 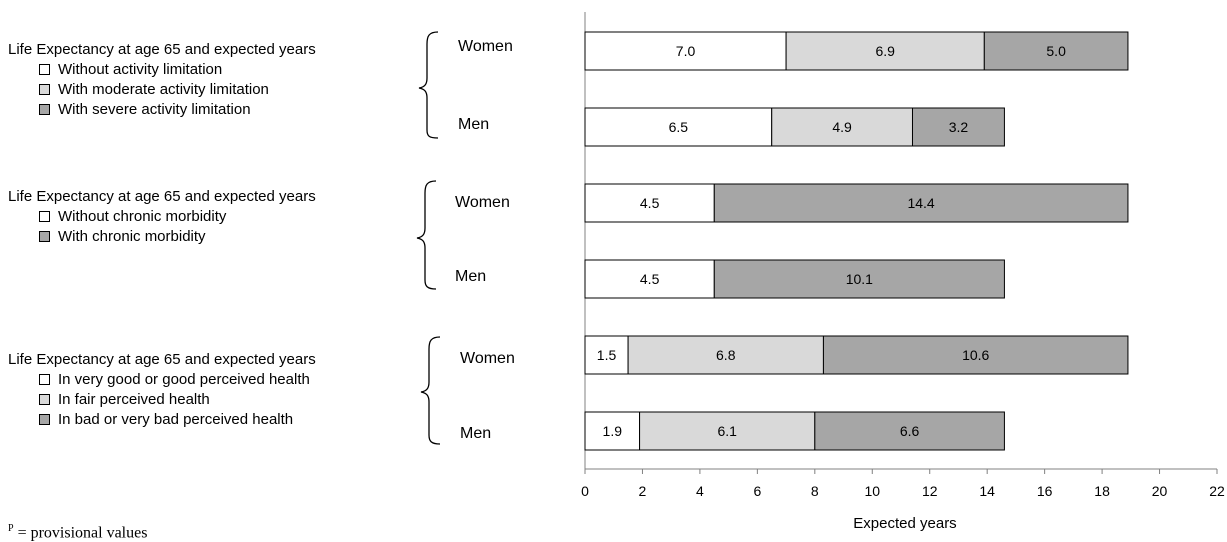 I want to click on x-tick-label: 8, so click(x=815, y=491).